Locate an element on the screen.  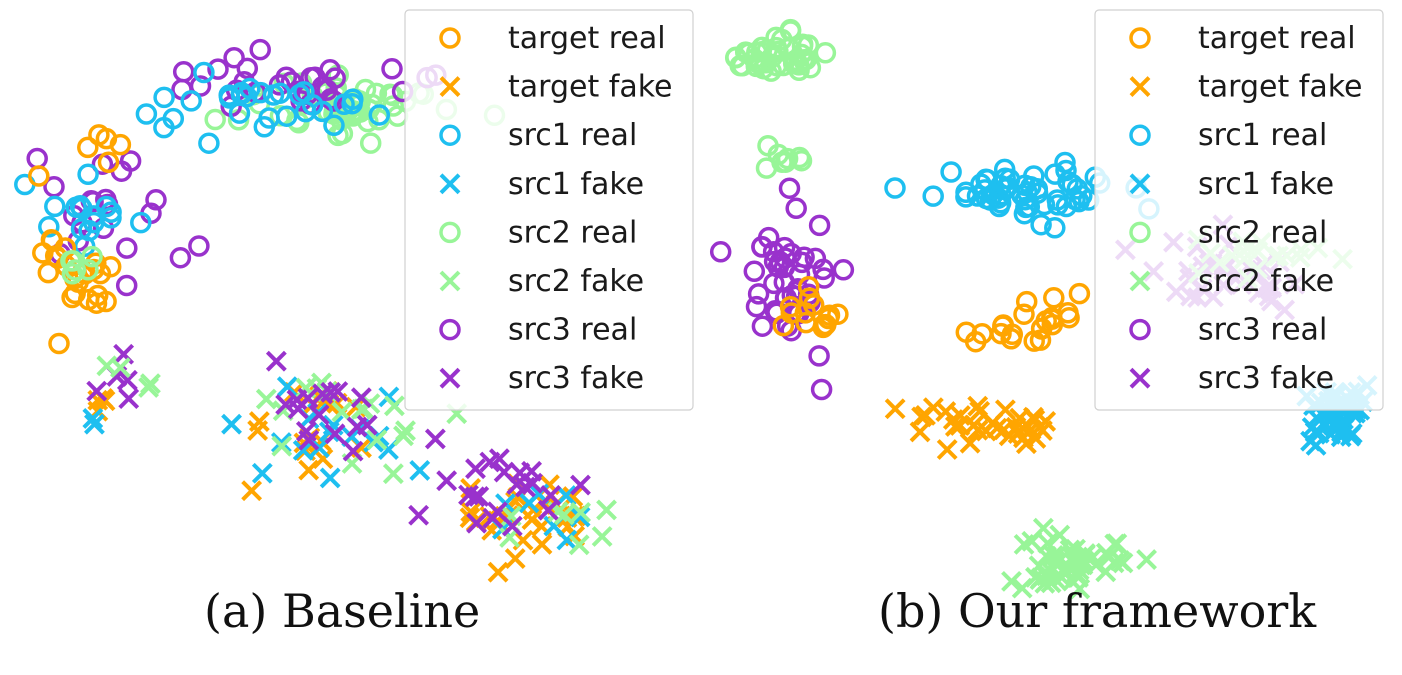
legend-marker-src3-real is located at coordinates (1140, 329).